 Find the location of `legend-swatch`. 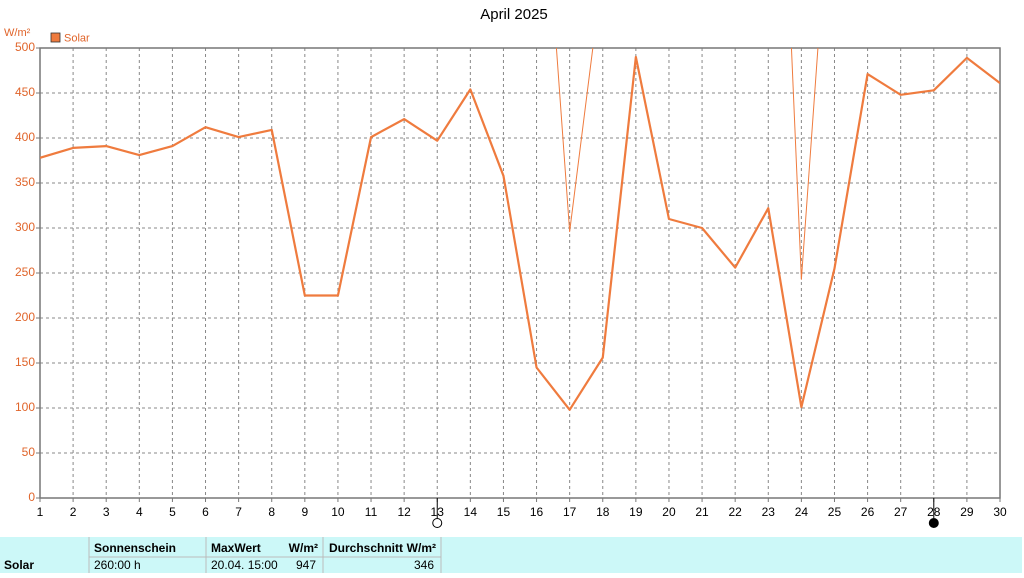

legend-swatch is located at coordinates (55, 37).